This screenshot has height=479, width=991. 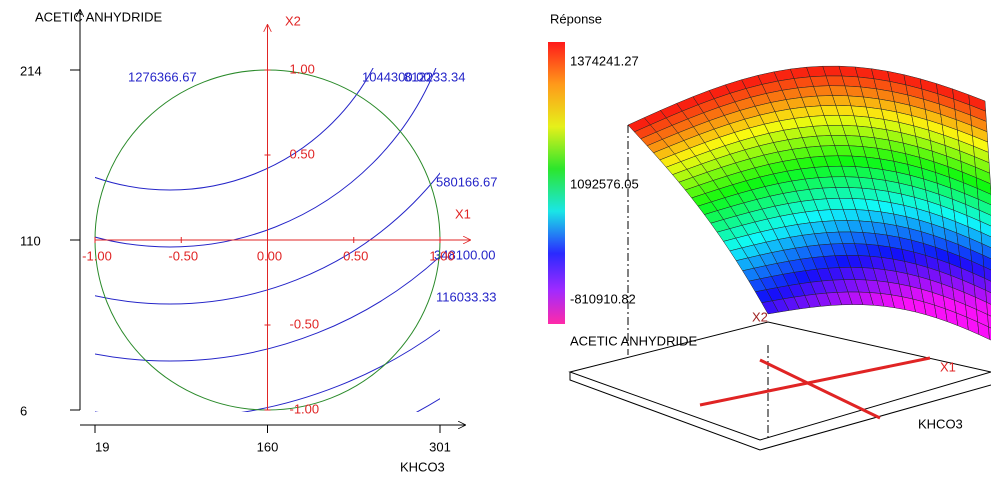 What do you see at coordinates (604, 60) in the screenshot?
I see `colorbar-tick-label: 1374241.27` at bounding box center [604, 60].